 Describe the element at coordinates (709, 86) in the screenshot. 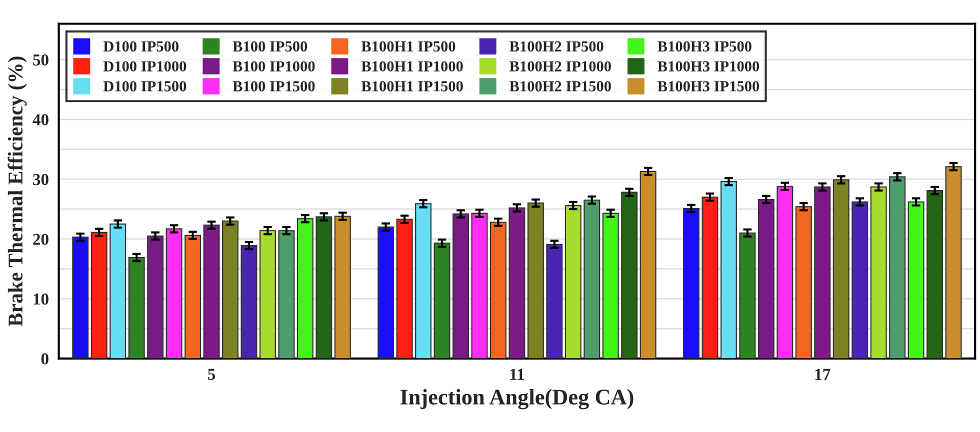

I see `legend-label: B100H3 IP1500` at that location.